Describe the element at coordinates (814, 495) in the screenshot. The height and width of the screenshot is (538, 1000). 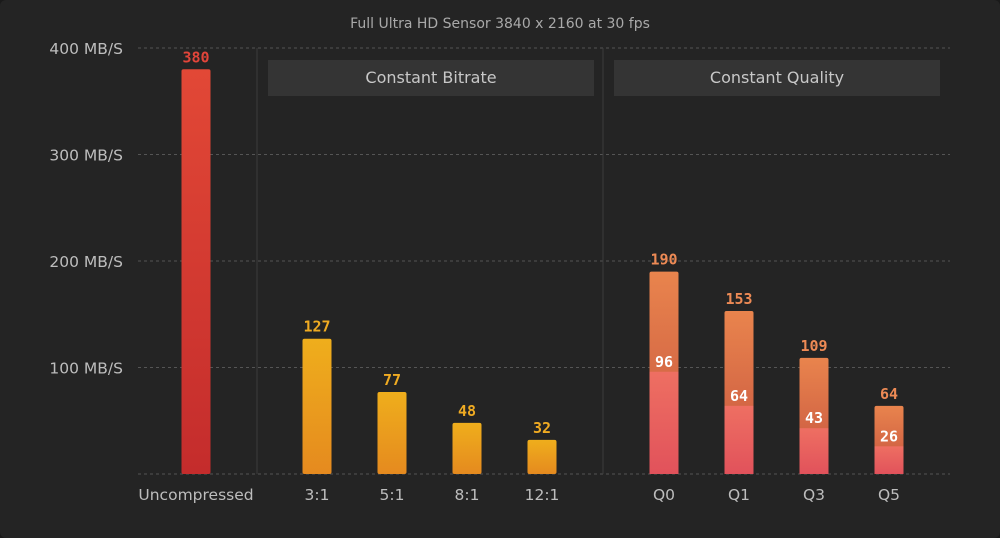
I see `x-tick-label: Q3` at that location.